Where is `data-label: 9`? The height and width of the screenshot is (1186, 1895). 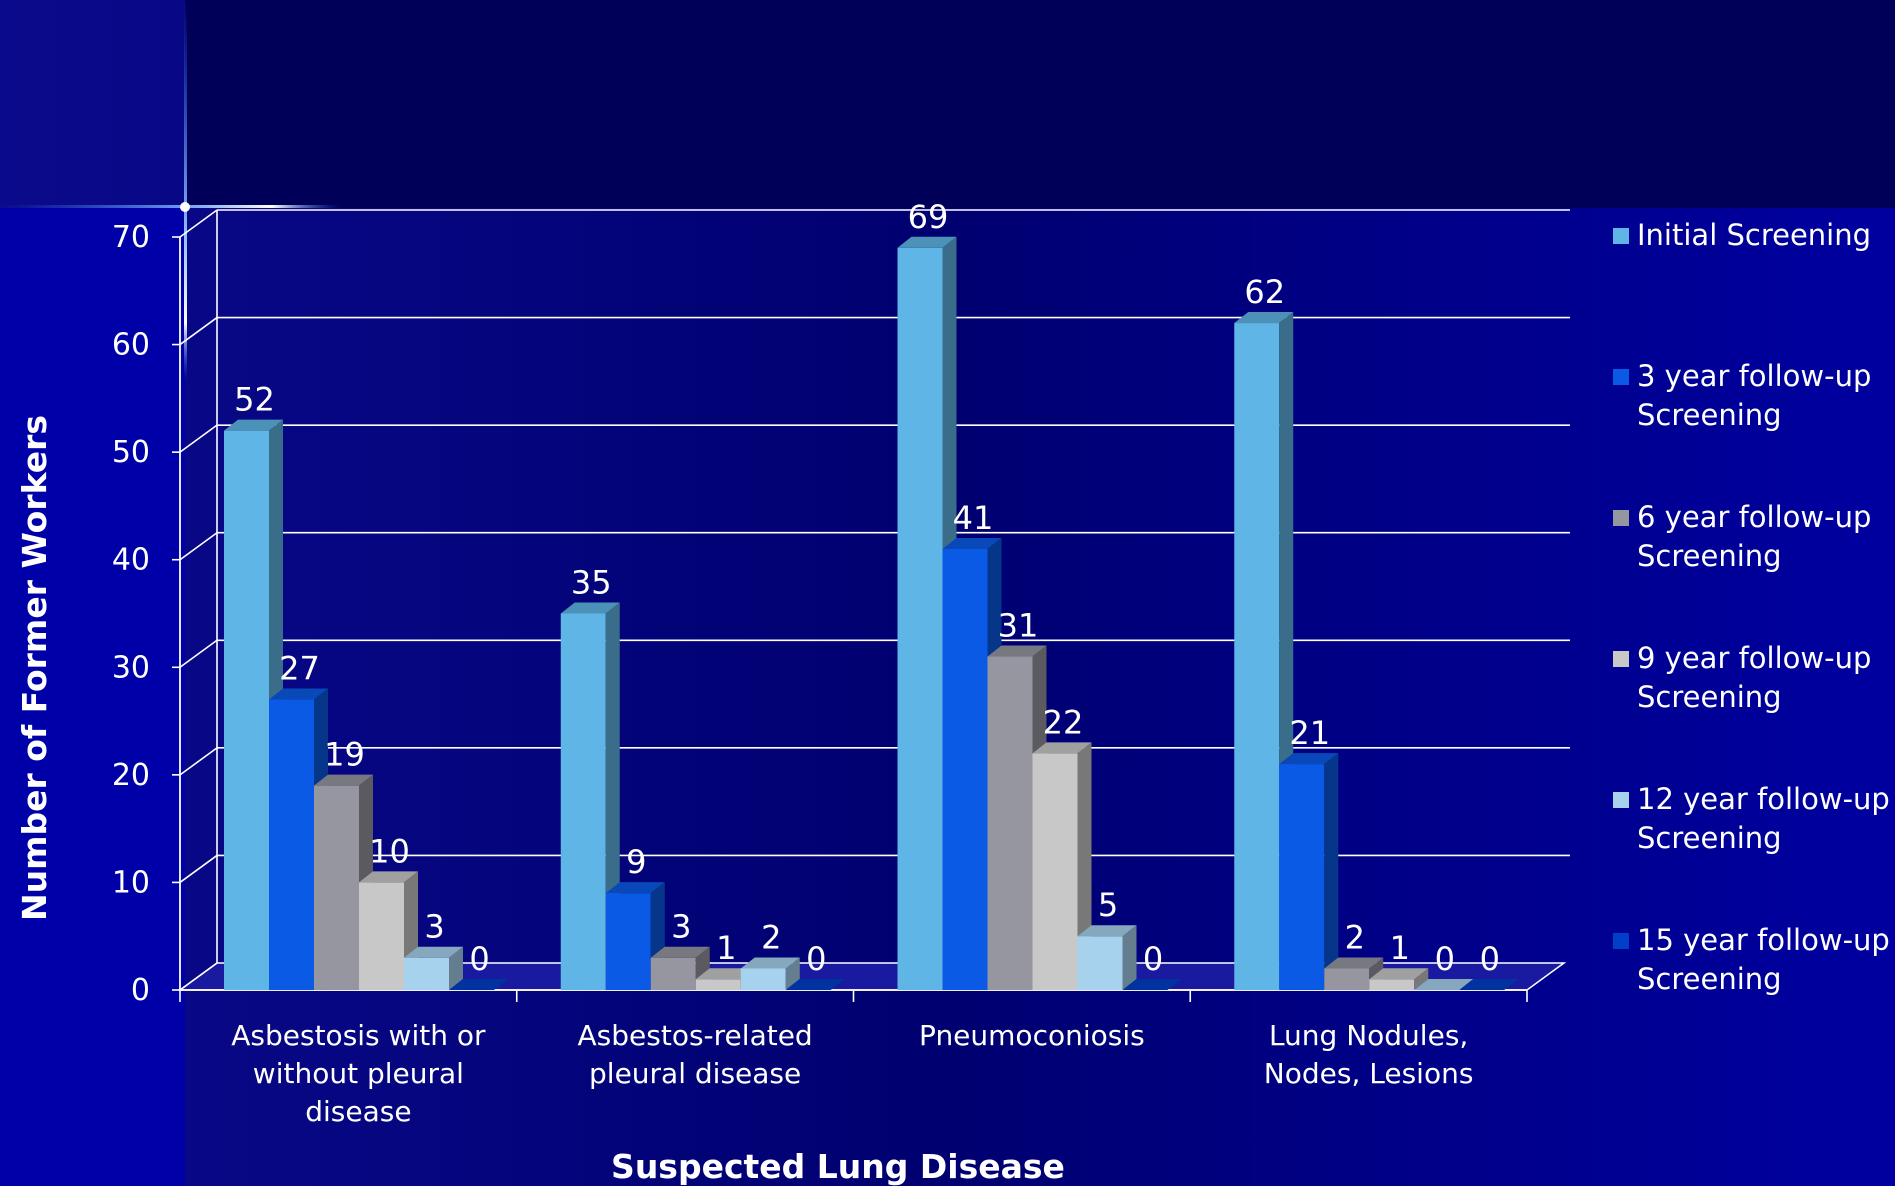 data-label: 9 is located at coordinates (636, 862).